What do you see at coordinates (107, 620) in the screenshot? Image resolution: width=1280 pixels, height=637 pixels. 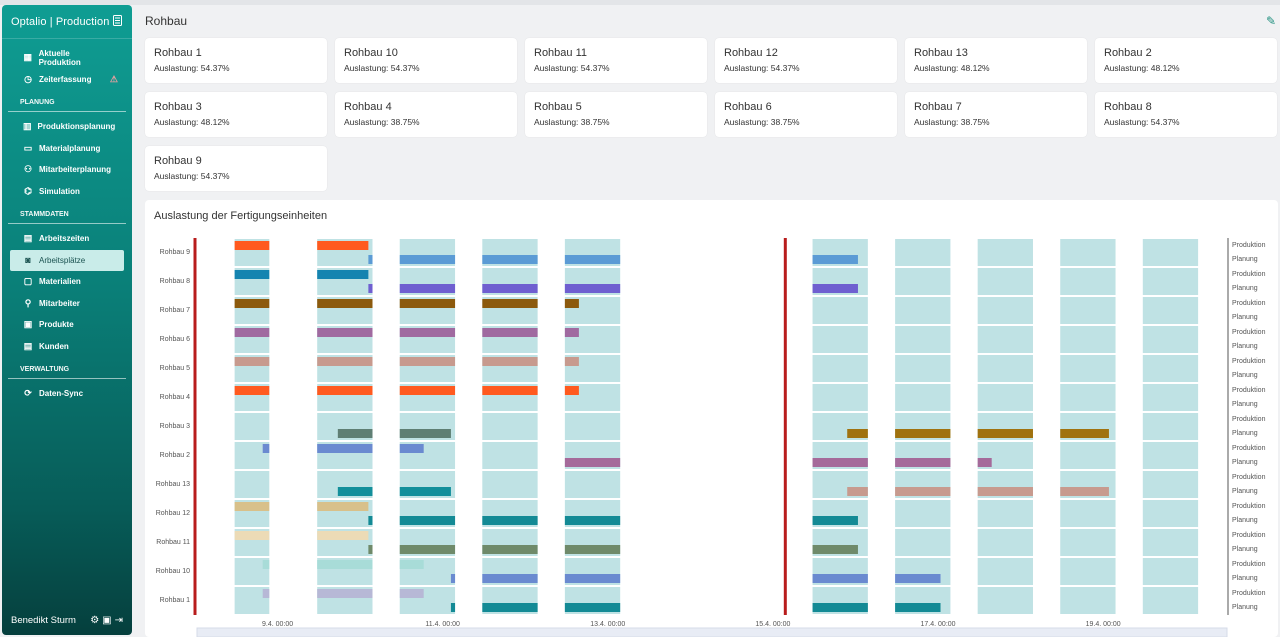 I see `play-icon: ▣` at bounding box center [107, 620].